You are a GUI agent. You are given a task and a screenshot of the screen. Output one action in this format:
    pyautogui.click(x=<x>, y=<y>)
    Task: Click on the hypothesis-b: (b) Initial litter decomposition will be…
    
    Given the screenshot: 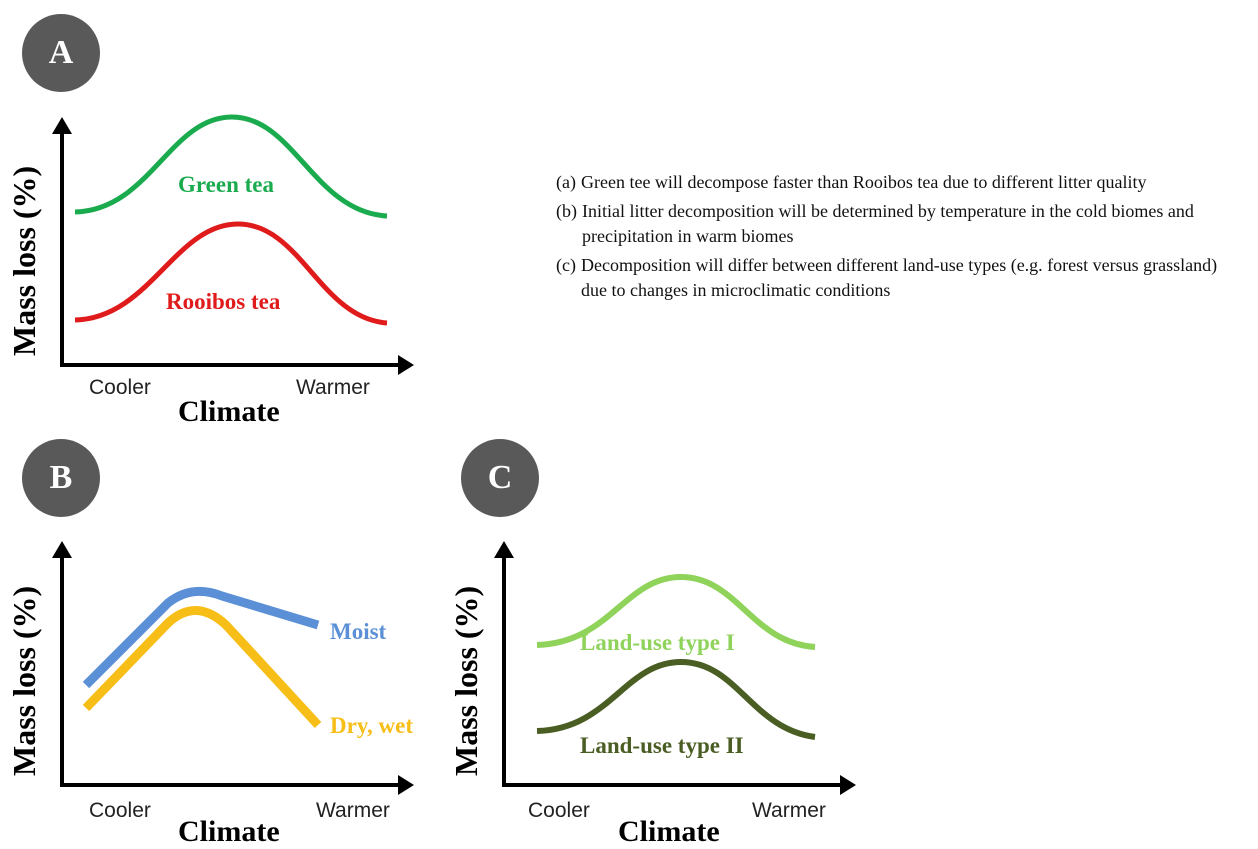 What is the action you would take?
    pyautogui.click(x=901, y=224)
    